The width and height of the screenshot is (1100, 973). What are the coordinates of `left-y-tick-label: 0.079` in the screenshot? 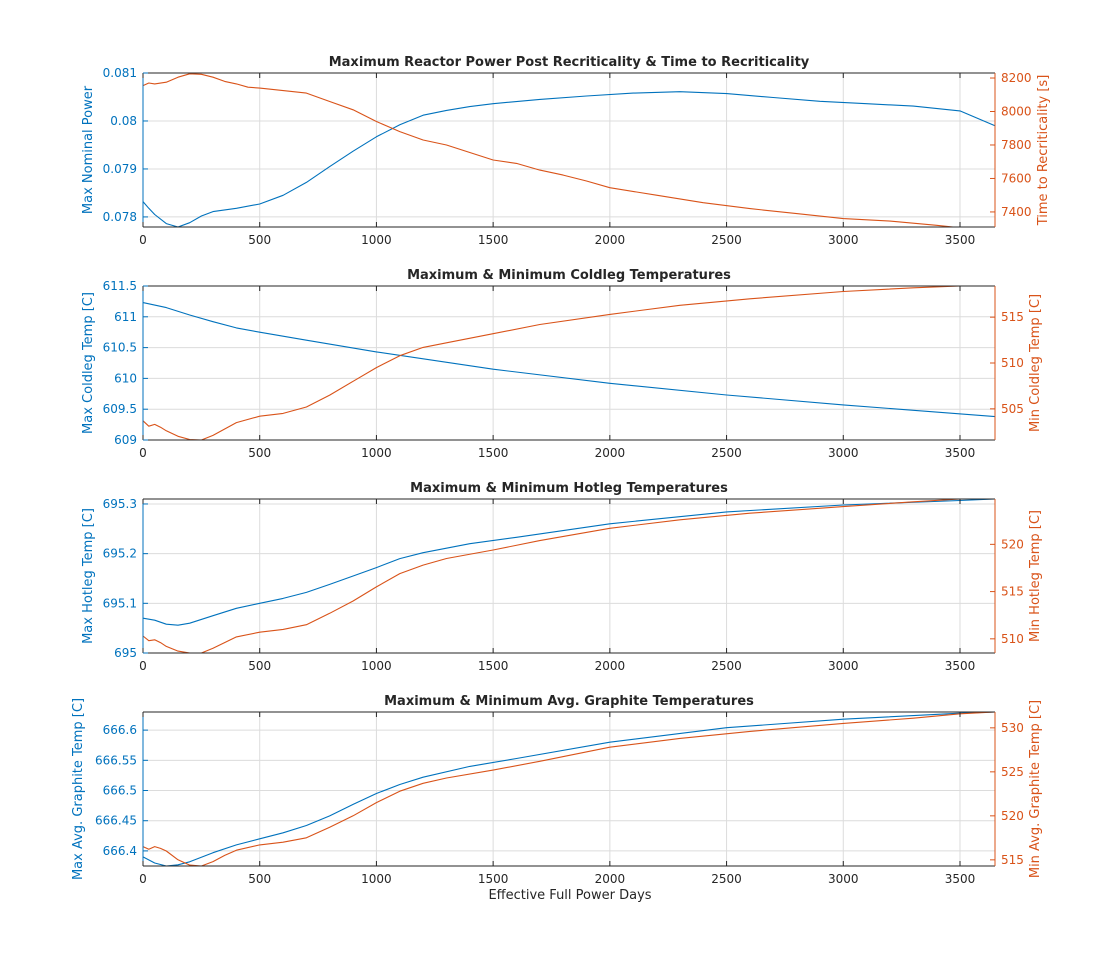 It's located at (120, 169).